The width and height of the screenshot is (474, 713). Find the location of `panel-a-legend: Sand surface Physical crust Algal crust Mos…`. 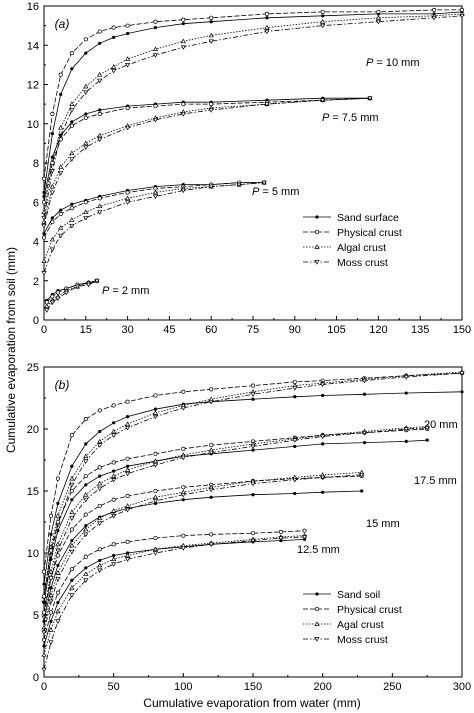

panel-a-legend: Sand surface Physical crust Algal crust Mos… is located at coordinates (352, 240).